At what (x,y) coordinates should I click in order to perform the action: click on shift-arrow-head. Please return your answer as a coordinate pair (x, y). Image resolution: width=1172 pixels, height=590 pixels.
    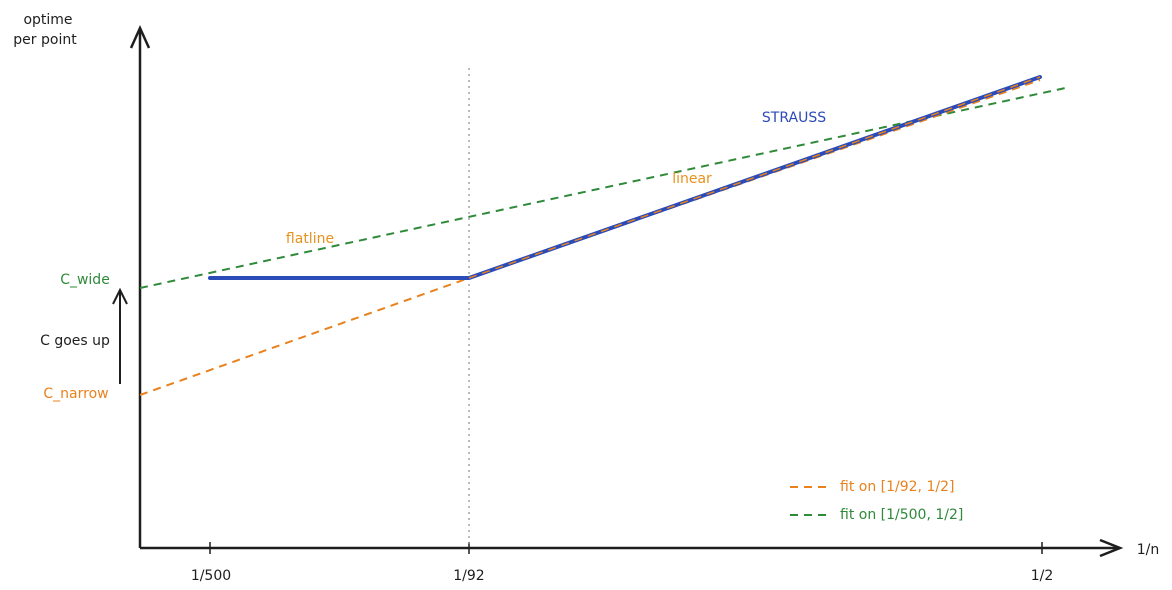
    Looking at the image, I should click on (120, 296).